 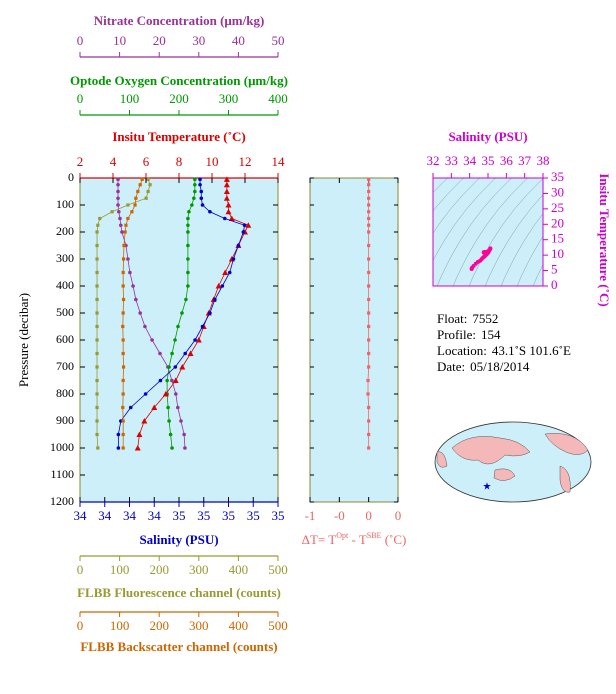 I want to click on y-tick-label: 20, so click(x=557, y=222).